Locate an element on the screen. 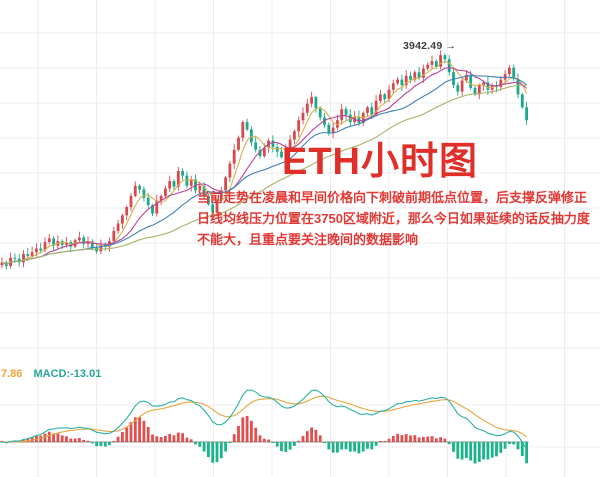  chart-title: ETH小时图 is located at coordinates (380, 162).